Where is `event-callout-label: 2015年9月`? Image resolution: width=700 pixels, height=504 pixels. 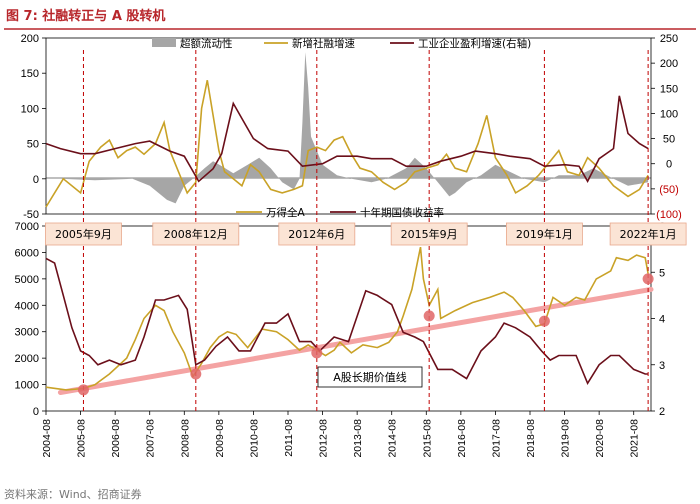 event-callout-label: 2015年9月 is located at coordinates (429, 234).